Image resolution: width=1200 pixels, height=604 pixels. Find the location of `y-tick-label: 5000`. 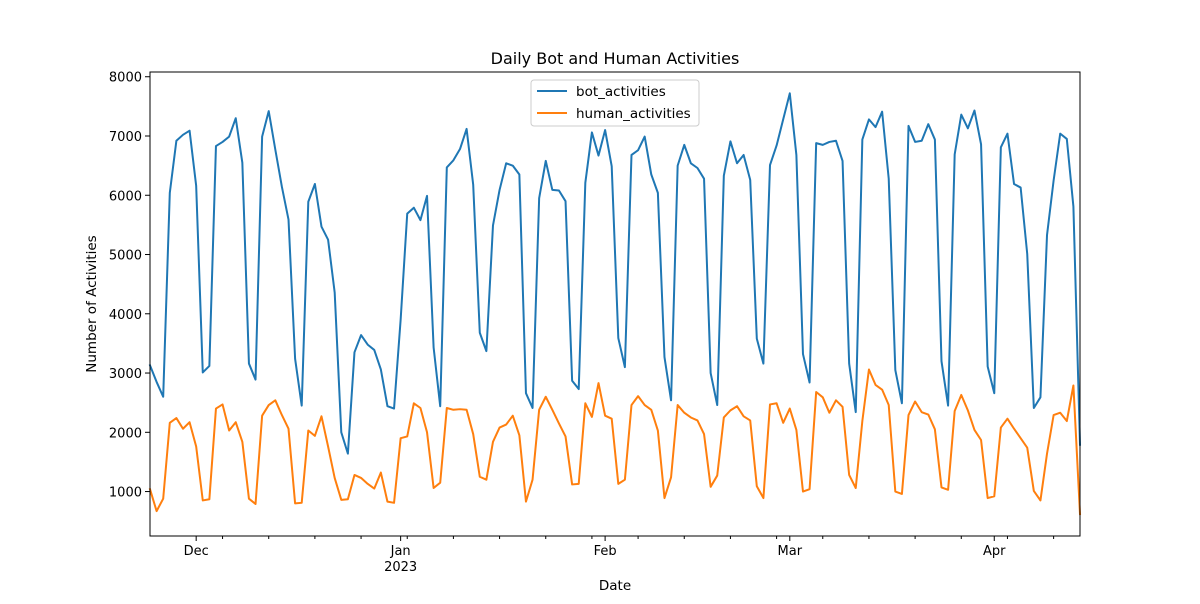

y-tick-label: 5000 is located at coordinates (125, 256).